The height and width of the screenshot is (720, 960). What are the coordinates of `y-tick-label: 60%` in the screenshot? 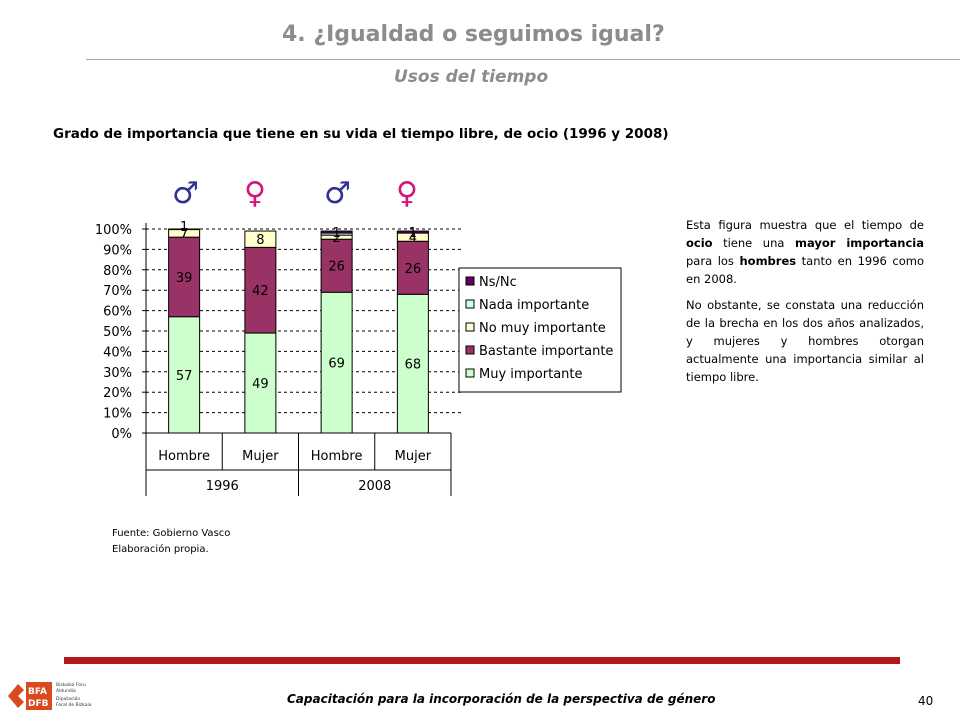 It's located at (117, 312).